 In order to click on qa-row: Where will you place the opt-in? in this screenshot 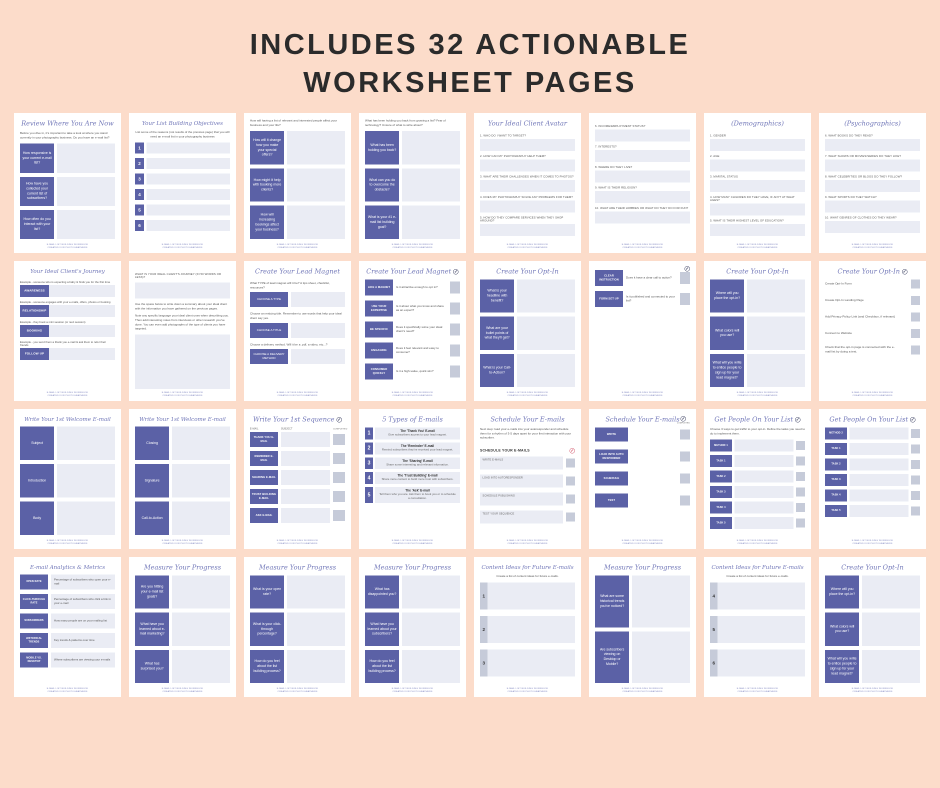, I will do `click(757, 296)`.